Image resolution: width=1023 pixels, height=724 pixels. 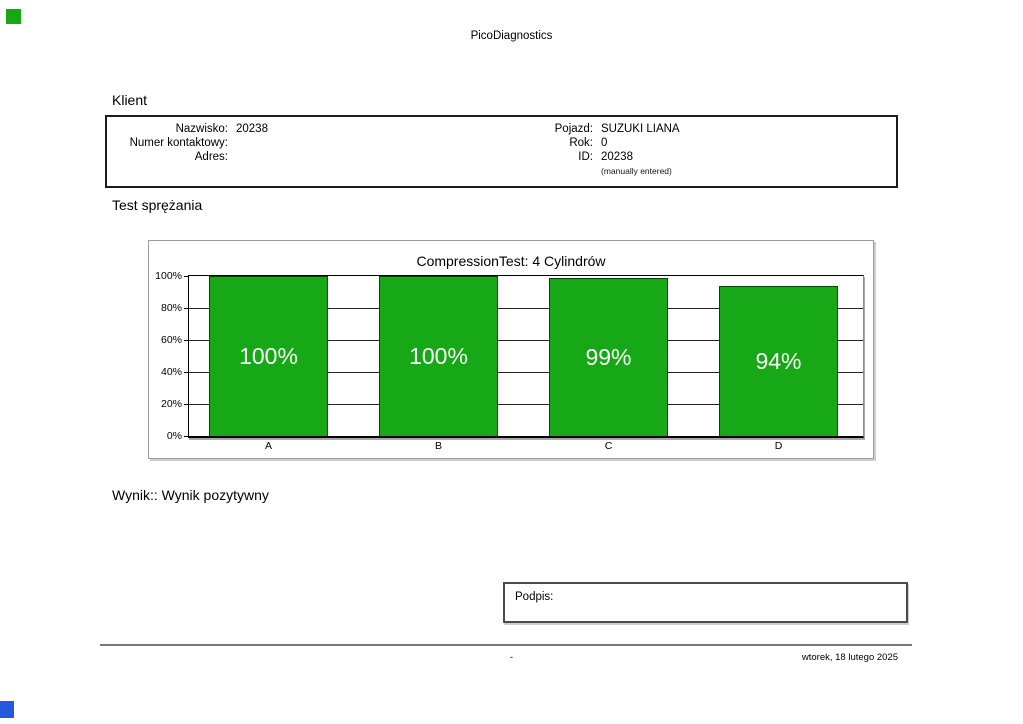 I want to click on id-manual-entry-note: (manually entered), so click(x=636, y=171).